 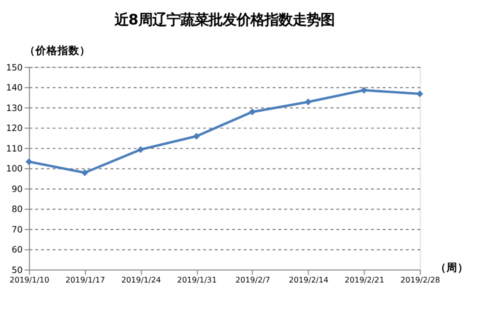 I want to click on y-tick-label: 100, so click(x=14, y=169).